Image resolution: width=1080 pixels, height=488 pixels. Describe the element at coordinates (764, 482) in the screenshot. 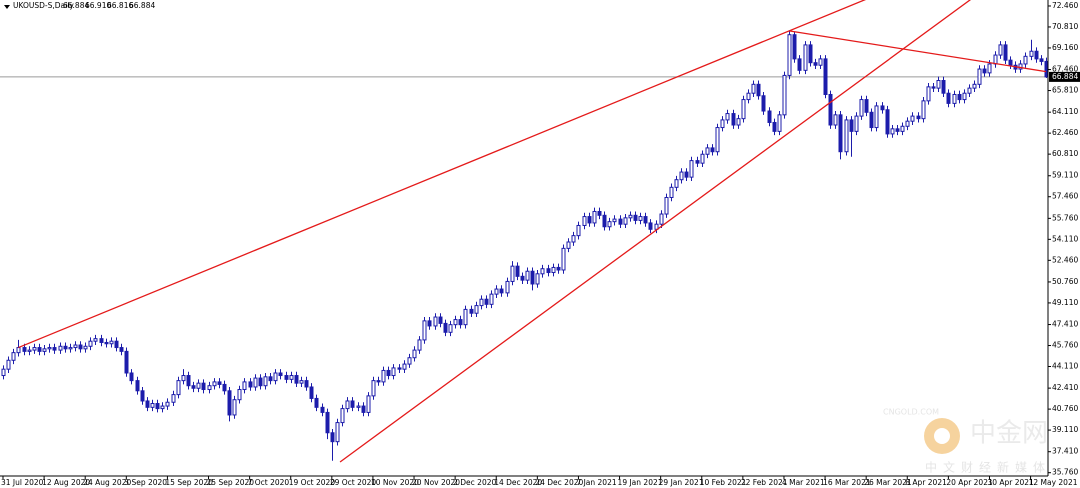

I see `x-tick-label: 22 Feb 2021` at that location.